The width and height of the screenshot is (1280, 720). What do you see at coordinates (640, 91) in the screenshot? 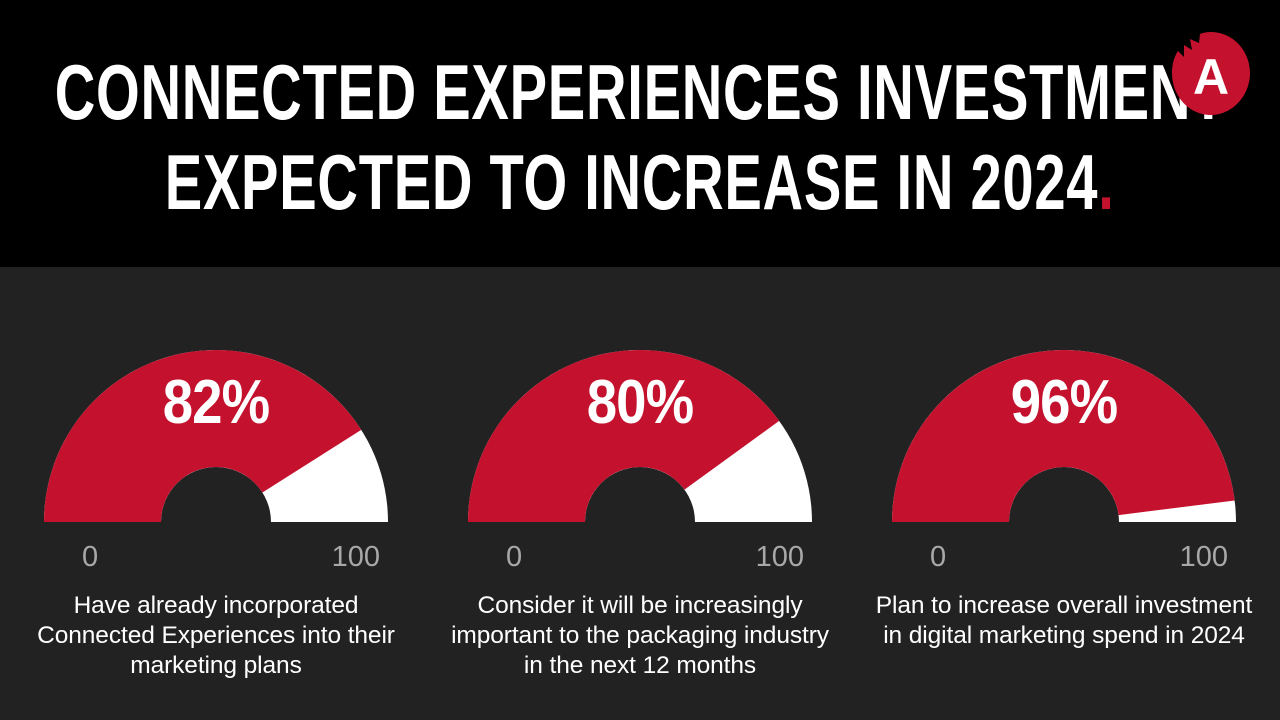
I see `title-line-1: CONNECTED EXPERIENCES INVESTMENT` at bounding box center [640, 91].